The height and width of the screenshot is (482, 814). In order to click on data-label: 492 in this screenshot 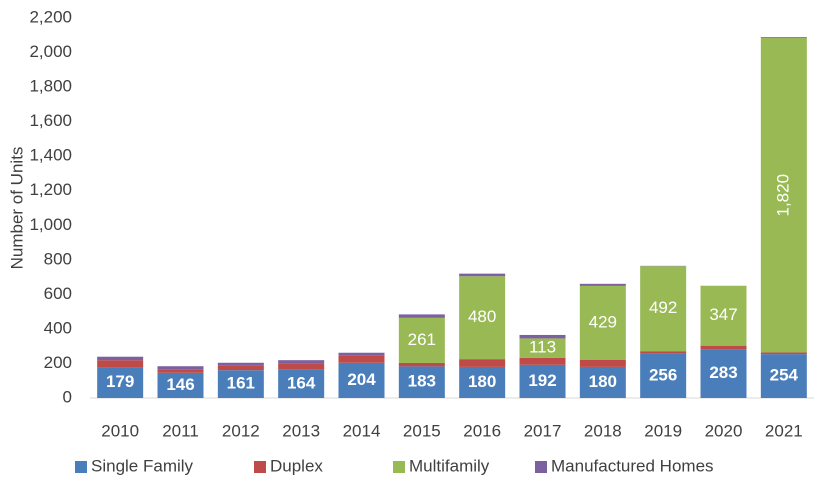, I will do `click(663, 307)`.